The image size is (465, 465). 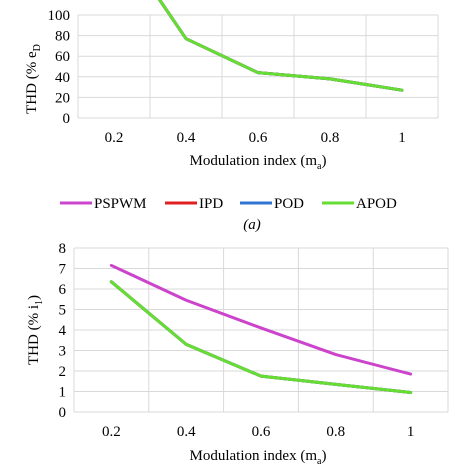 What do you see at coordinates (59, 16) in the screenshot?
I see `top-y-tick-label: 100` at bounding box center [59, 16].